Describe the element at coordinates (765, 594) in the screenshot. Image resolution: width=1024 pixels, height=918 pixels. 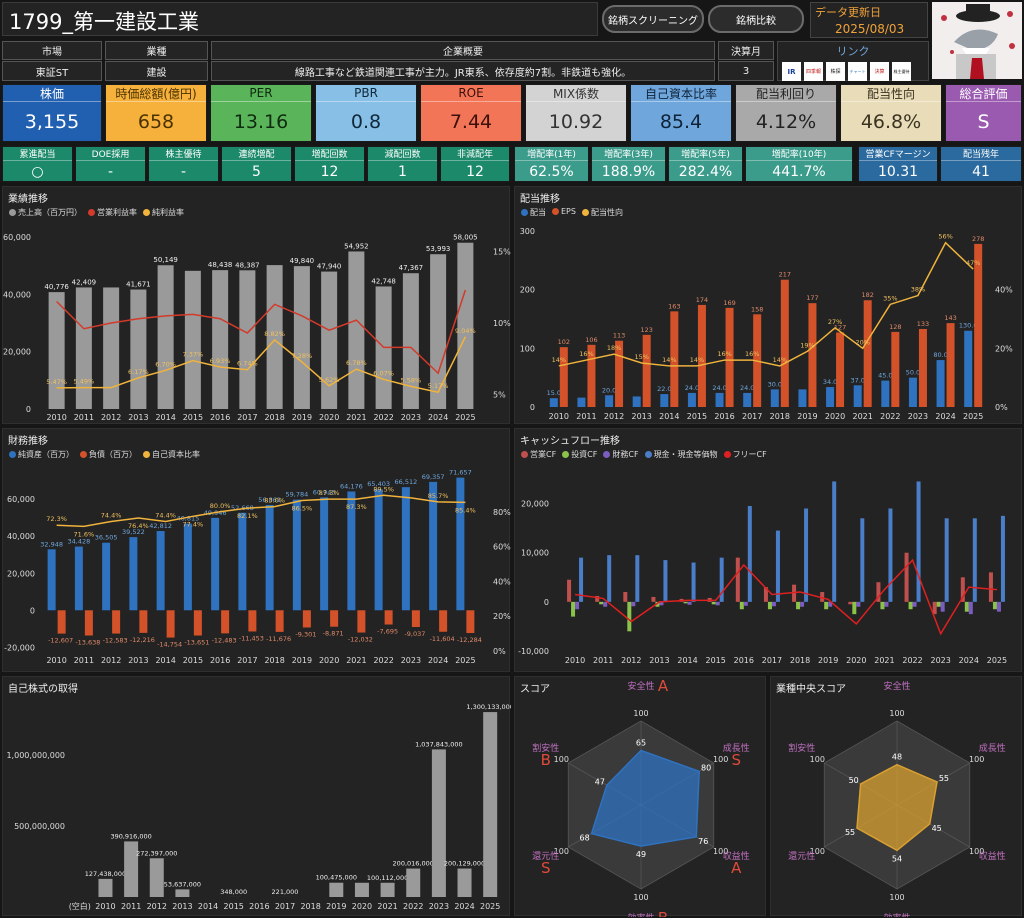
I see `operating-cf-bar` at that location.